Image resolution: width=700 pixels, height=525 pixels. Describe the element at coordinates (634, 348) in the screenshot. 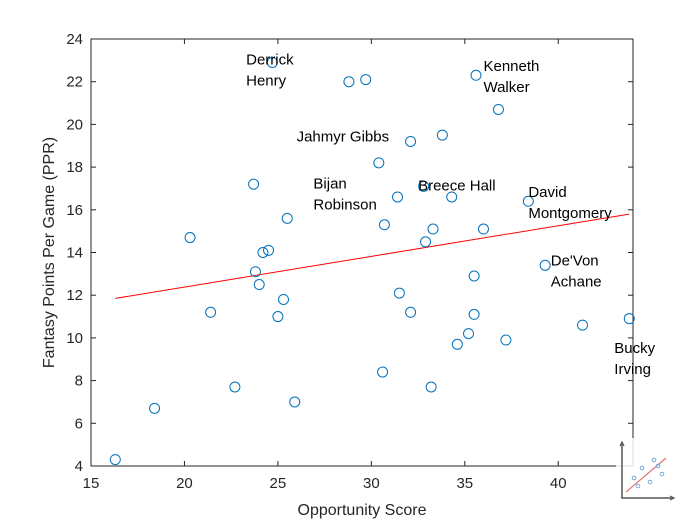

I see `annotation-line: Bucky` at that location.